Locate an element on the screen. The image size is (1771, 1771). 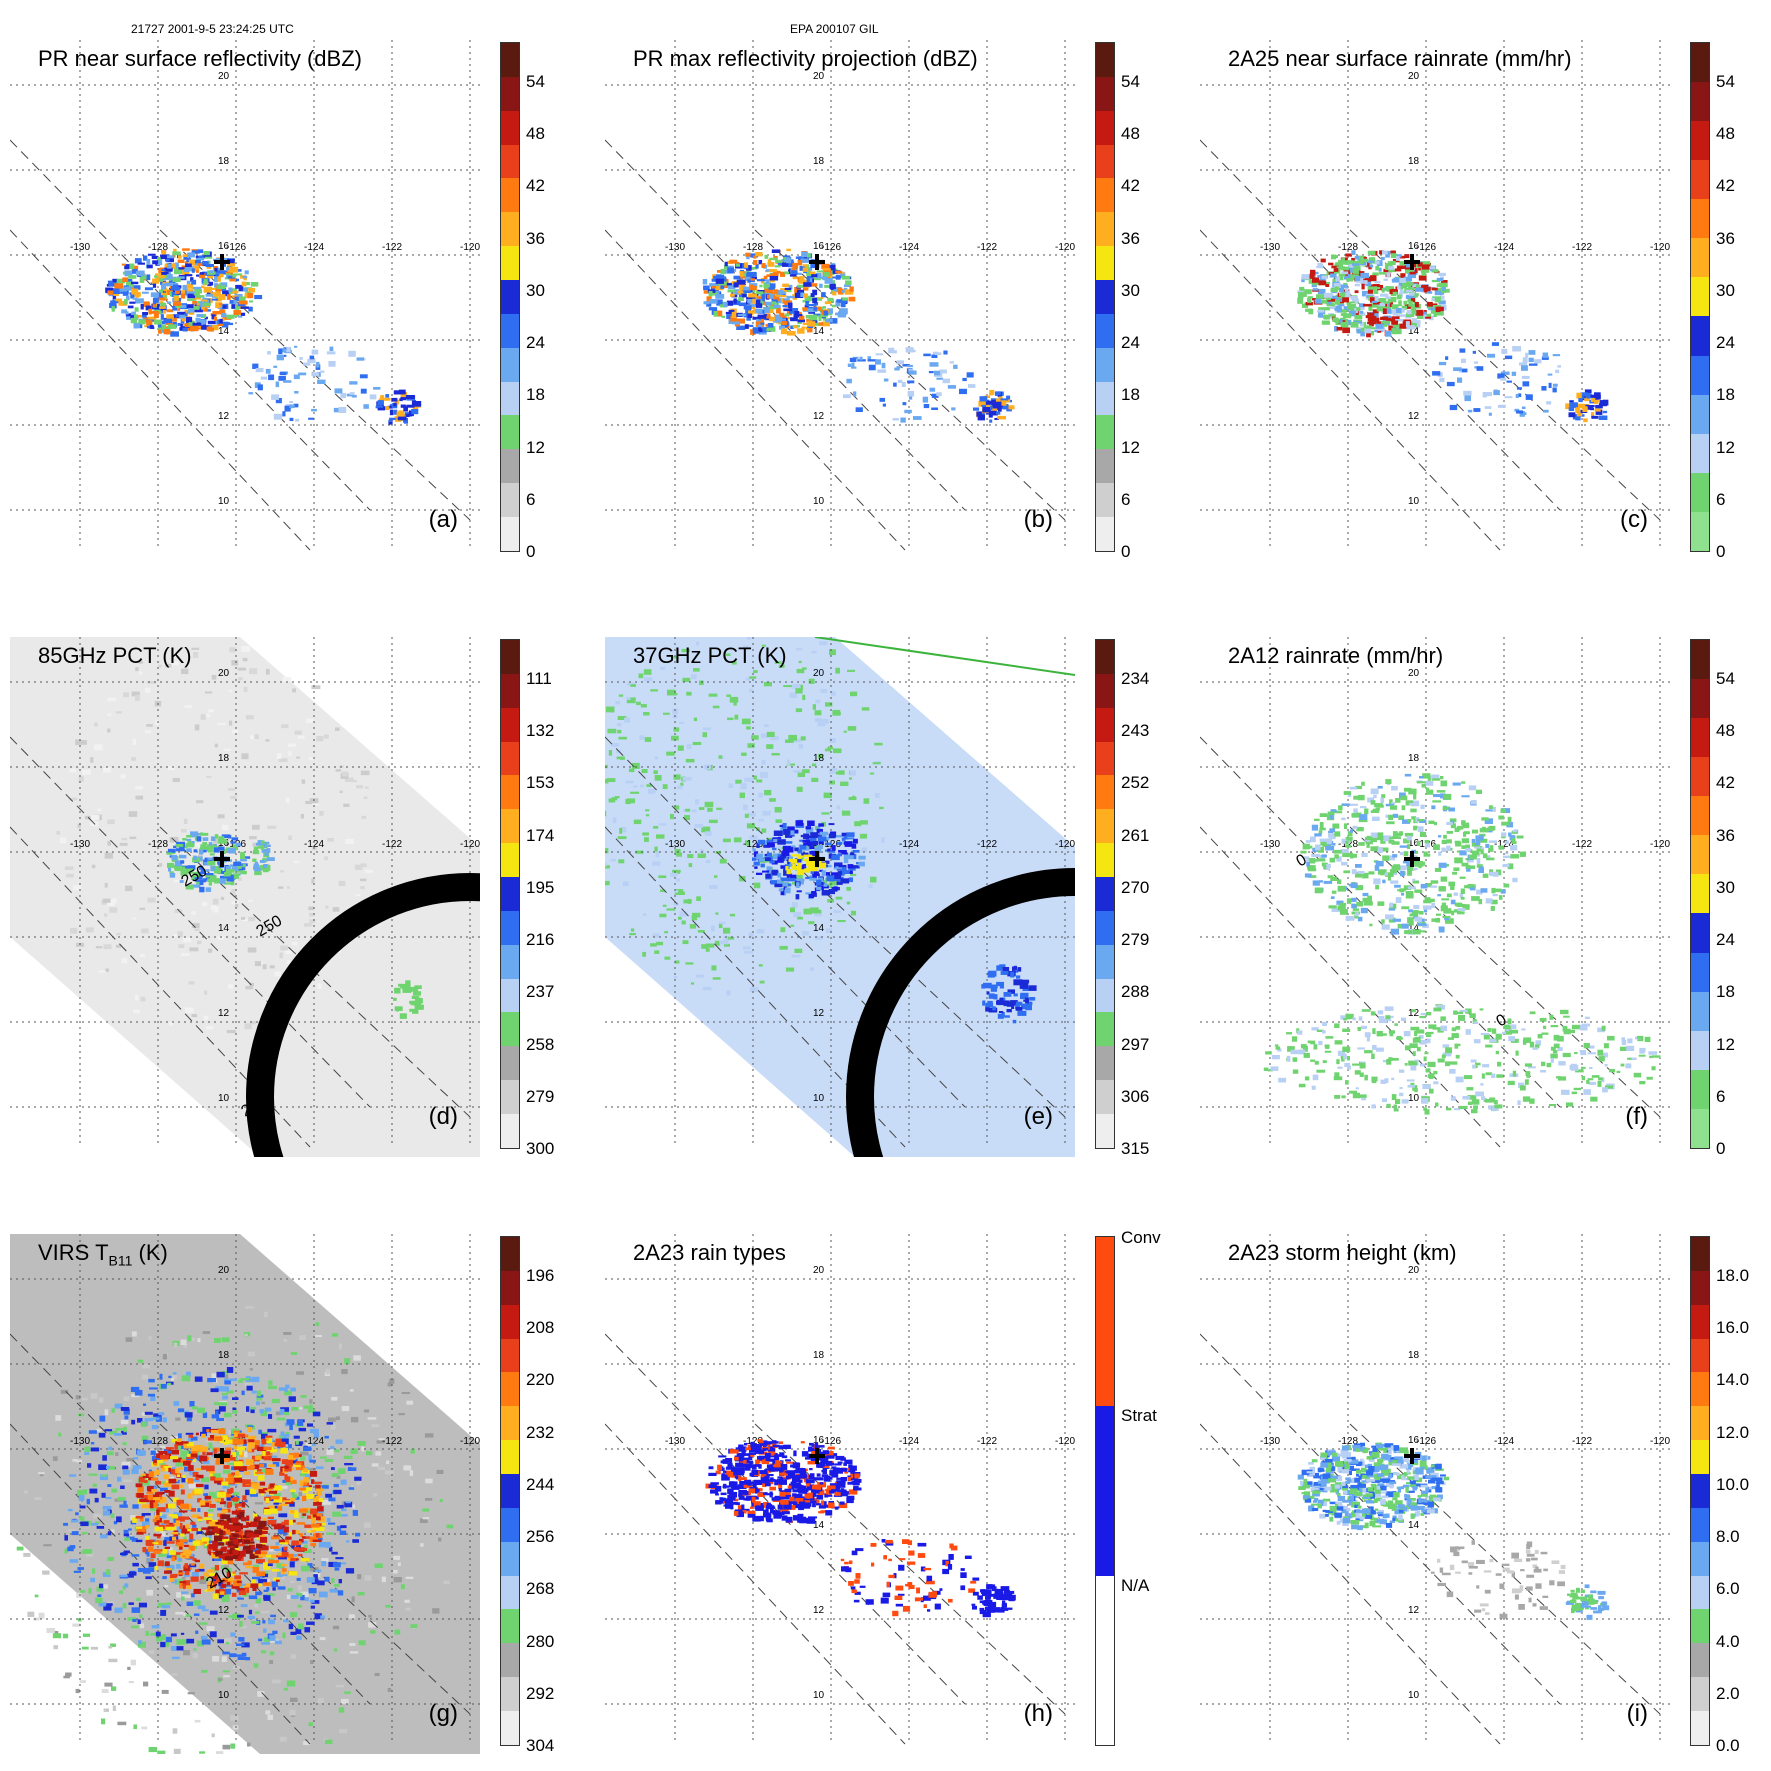
colorbar-tick-label: 220 is located at coordinates (540, 1380).